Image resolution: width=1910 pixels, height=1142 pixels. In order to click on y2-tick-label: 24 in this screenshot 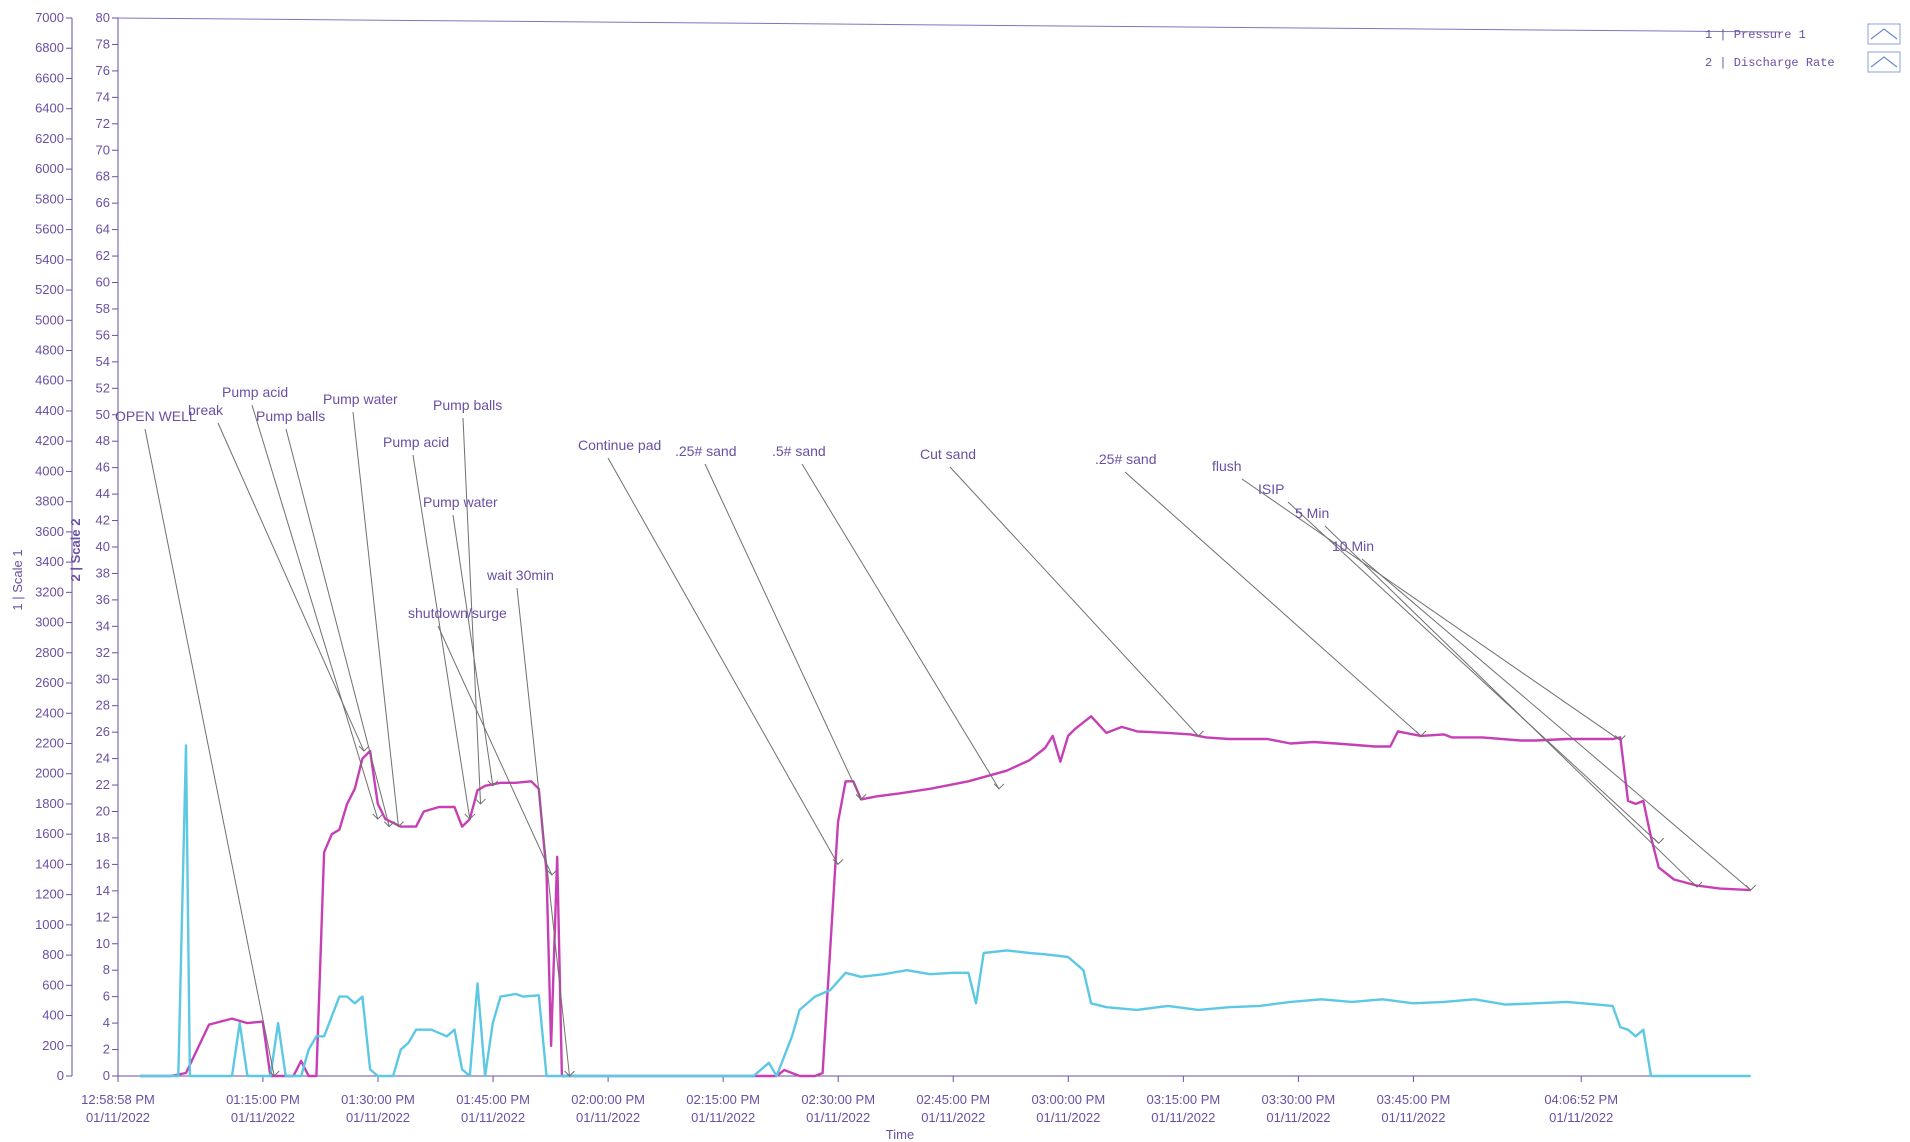, I will do `click(103, 758)`.